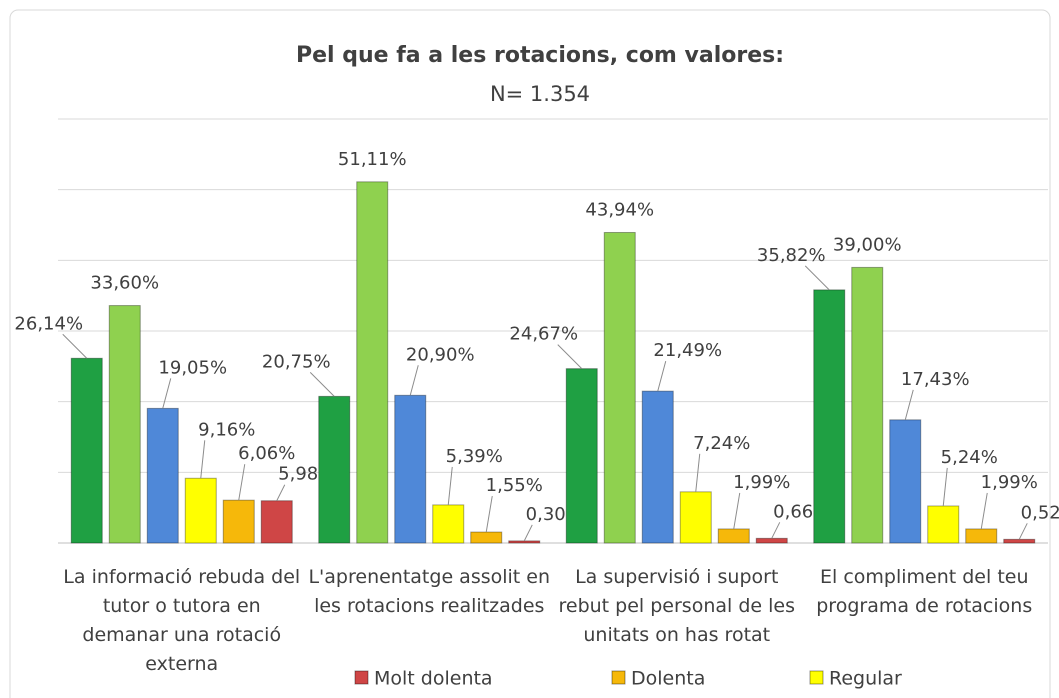 Image resolution: width=1059 pixels, height=698 pixels. Describe the element at coordinates (1040, 512) in the screenshot. I see `data-label: 0,52%` at that location.